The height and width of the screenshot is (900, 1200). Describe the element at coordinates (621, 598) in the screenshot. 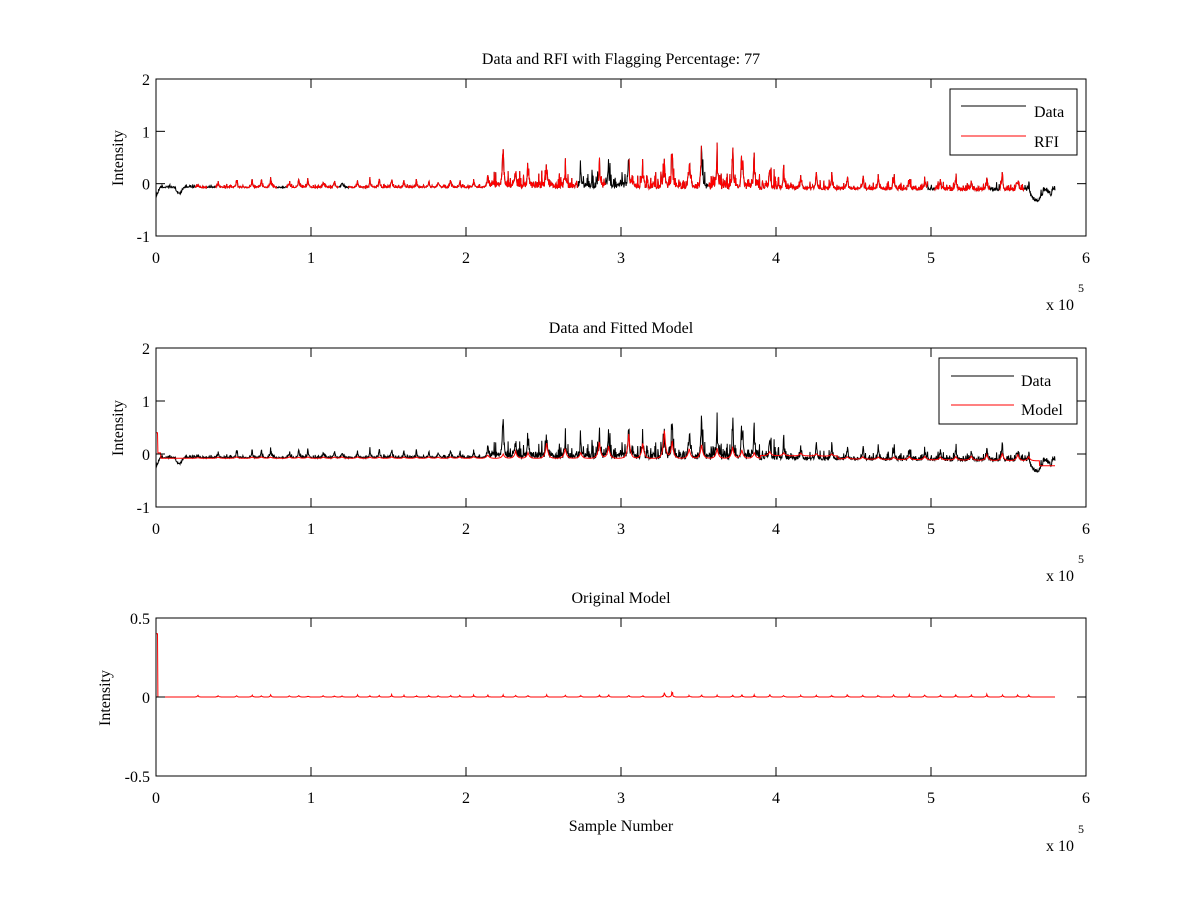

I see `panel-title: Original Model` at that location.